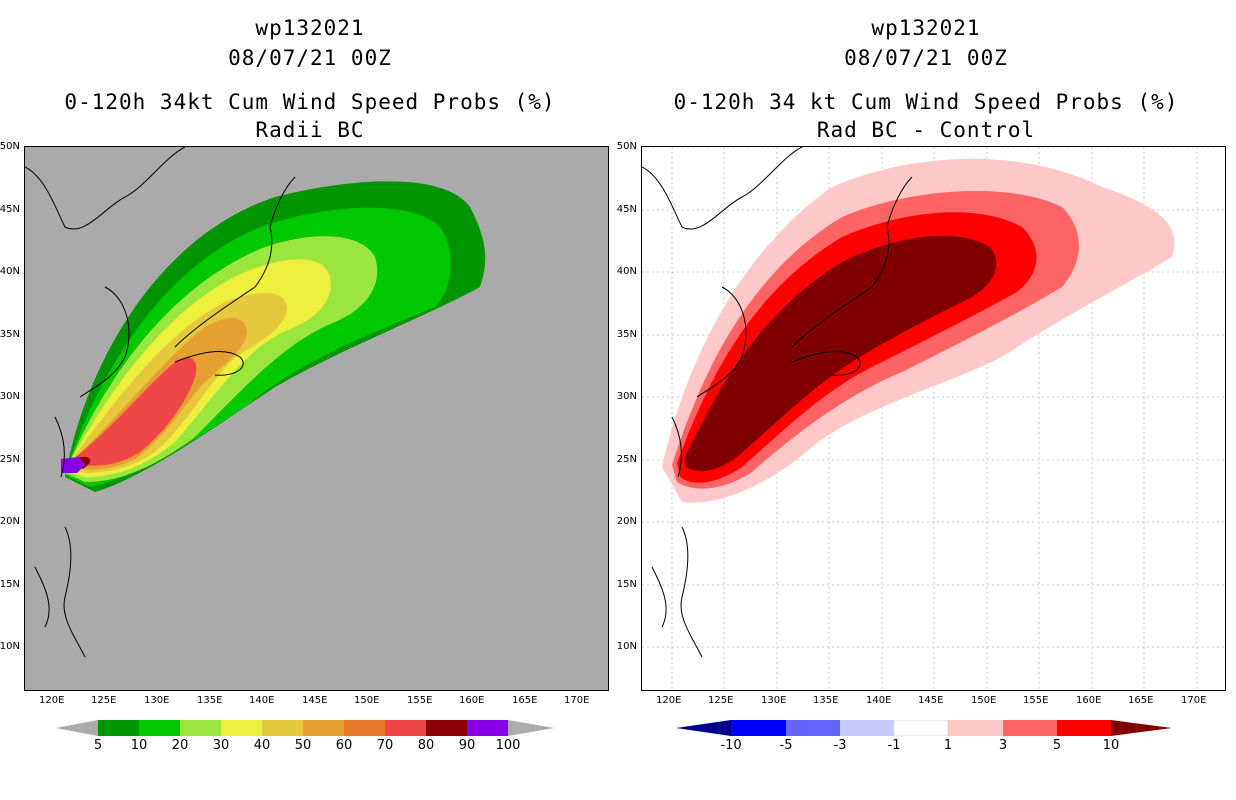 This screenshot has width=1236, height=800. What do you see at coordinates (926, 130) in the screenshot?
I see `right-subtitle: Rad BC - Control` at bounding box center [926, 130].